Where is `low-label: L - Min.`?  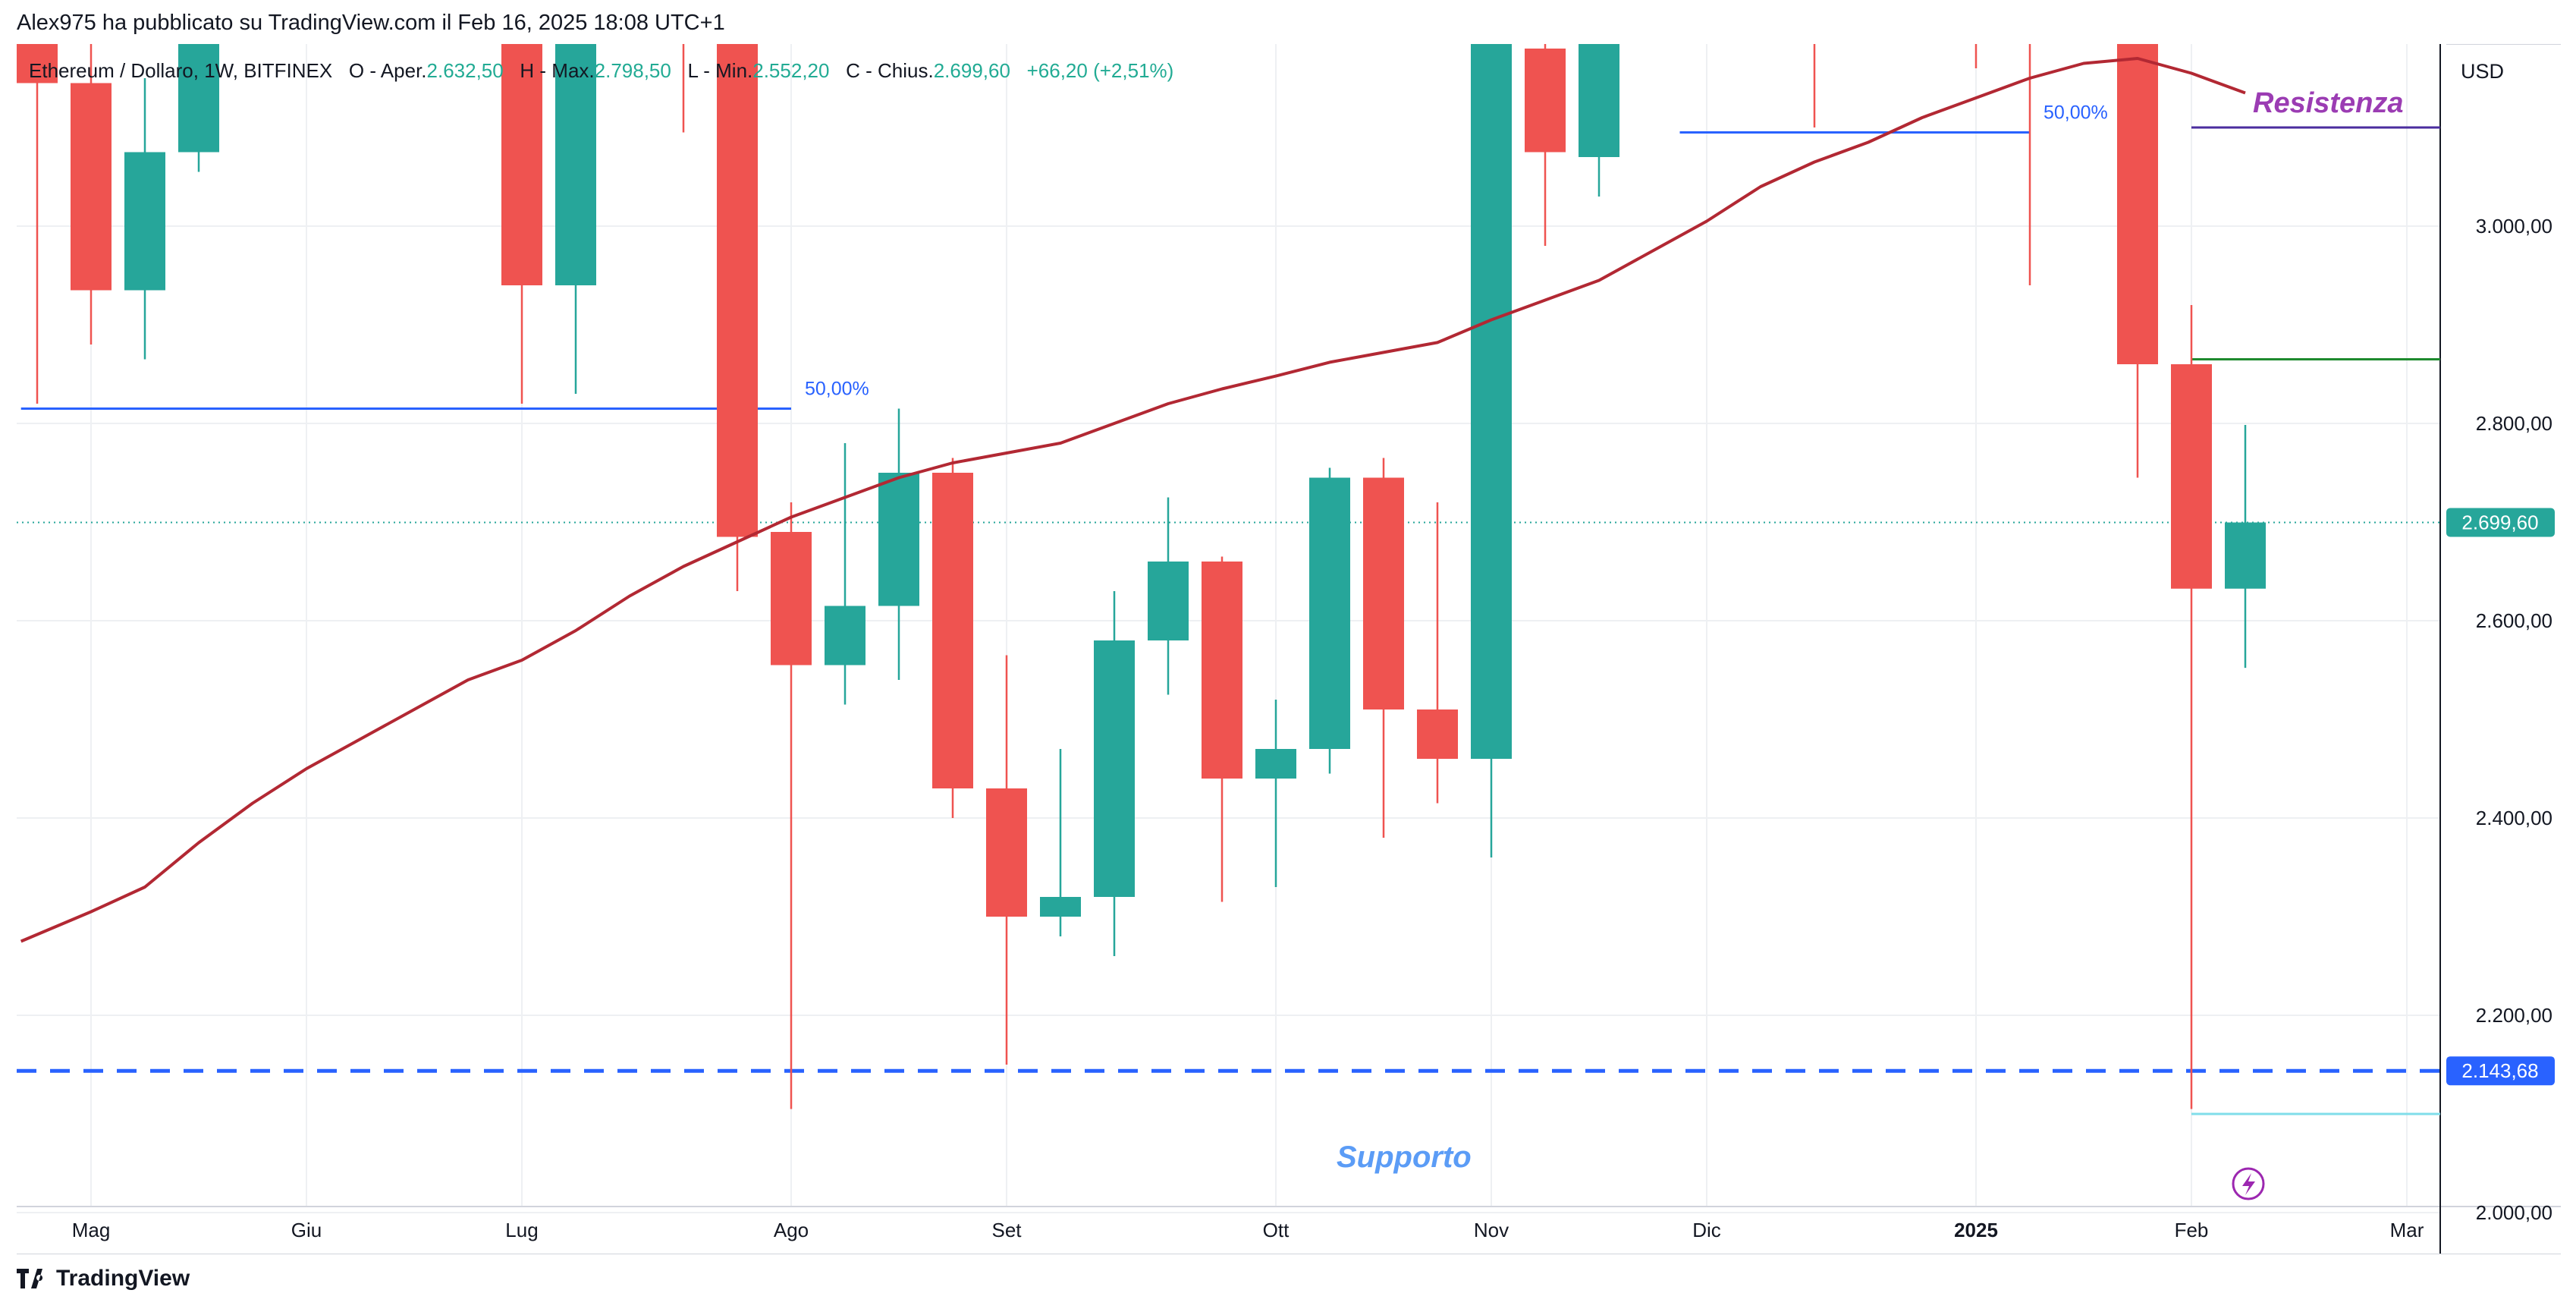 low-label: L - Min. is located at coordinates (720, 70).